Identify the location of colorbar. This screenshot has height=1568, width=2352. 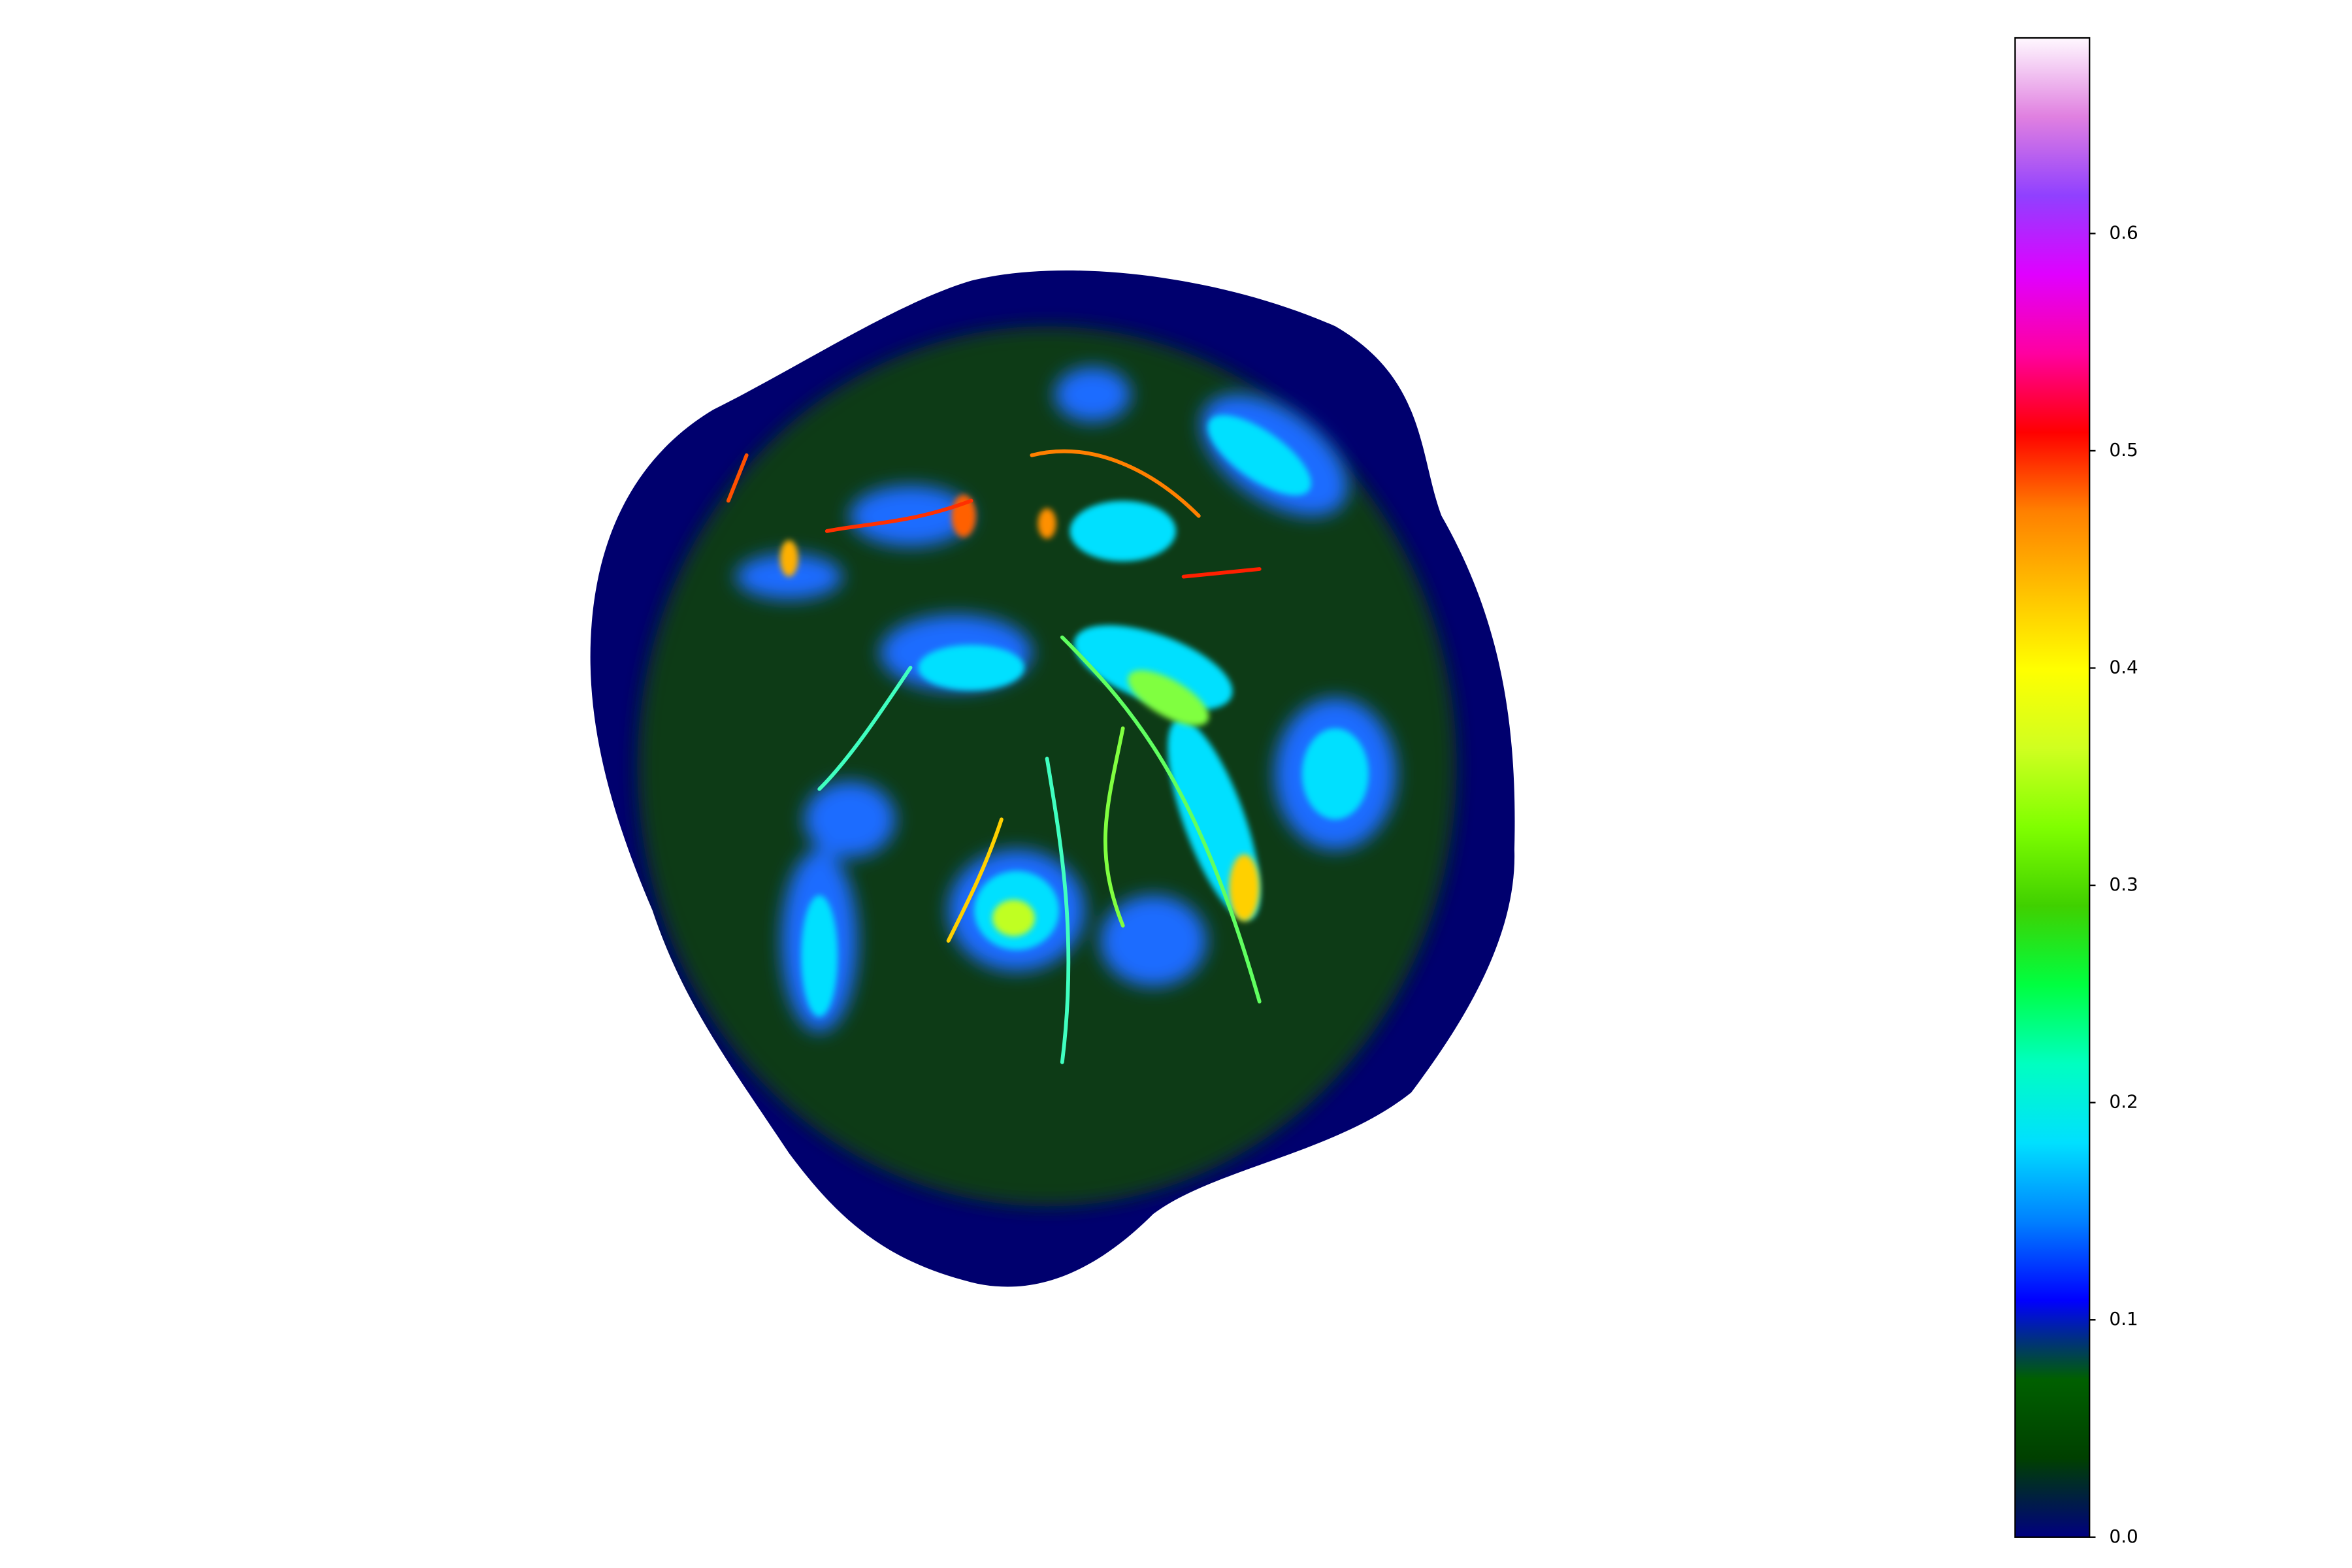
(2052, 787).